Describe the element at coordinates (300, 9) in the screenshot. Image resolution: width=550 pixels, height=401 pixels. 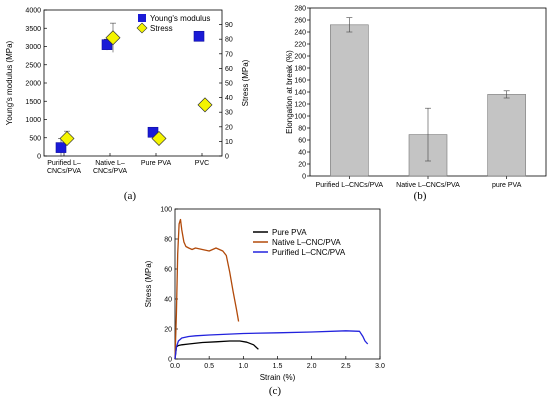
I see `y-tick-label: 280` at that location.